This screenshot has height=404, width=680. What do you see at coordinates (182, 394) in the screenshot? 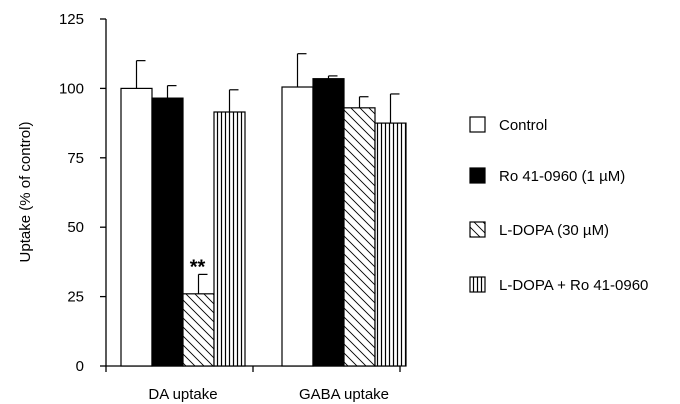
I see `category-label: DA uptake` at bounding box center [182, 394].